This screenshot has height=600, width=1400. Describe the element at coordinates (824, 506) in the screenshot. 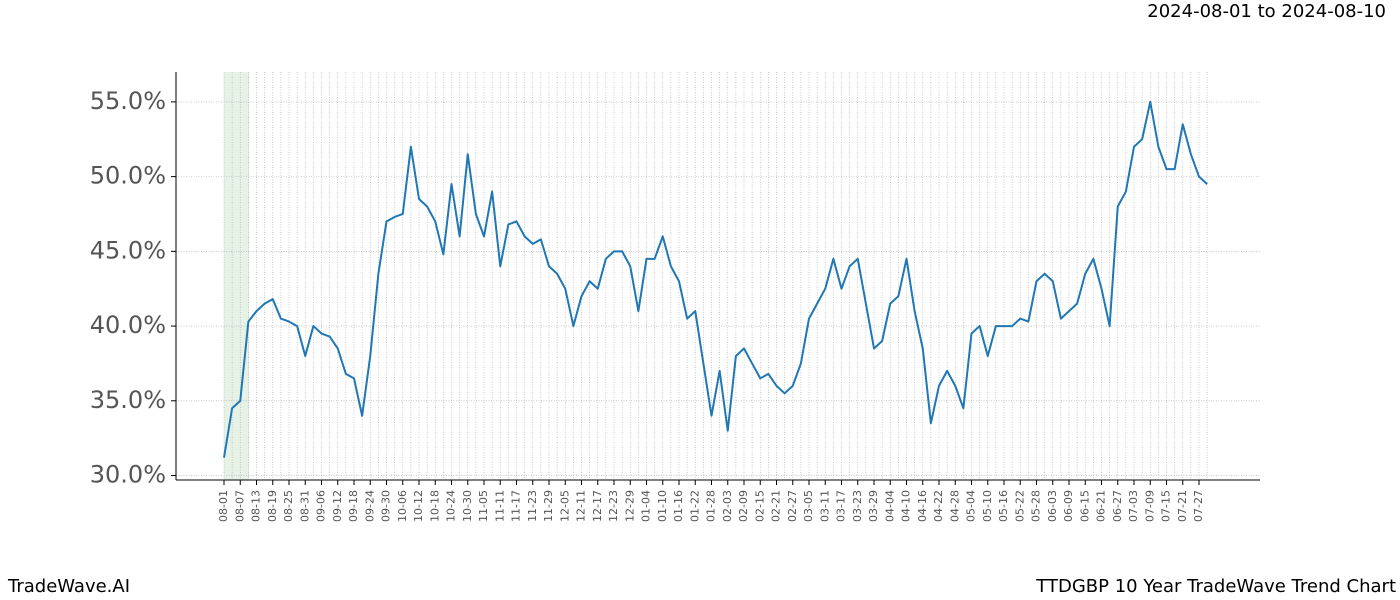

I see `x-tick-label: 03-11` at that location.